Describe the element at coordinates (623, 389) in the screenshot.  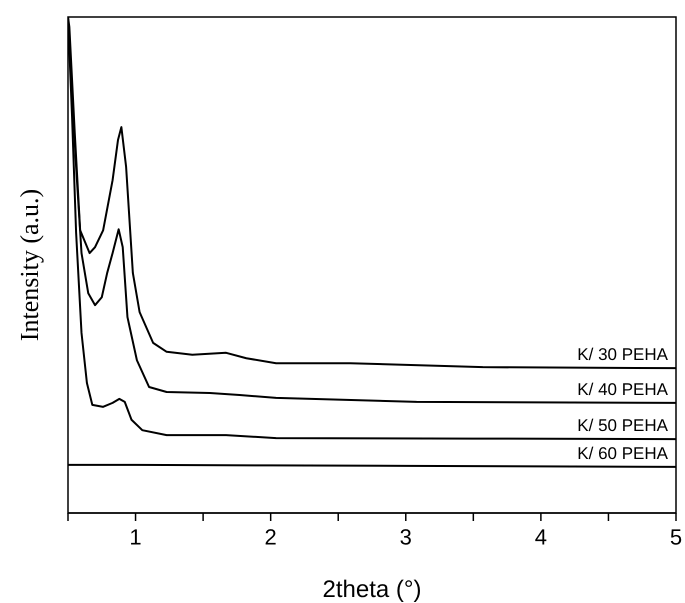
I see `series-label: K/ 40 PEHA` at that location.